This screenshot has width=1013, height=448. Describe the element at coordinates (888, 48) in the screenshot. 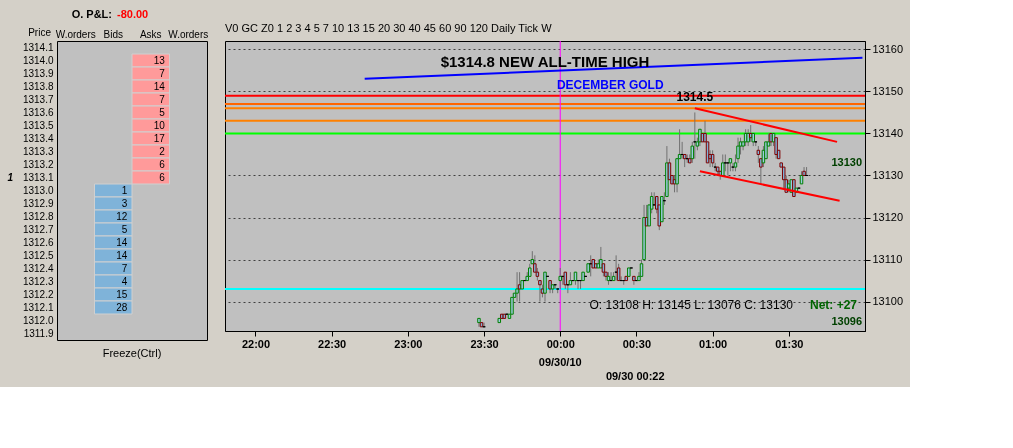

I see `y-tick-label: 13160` at that location.